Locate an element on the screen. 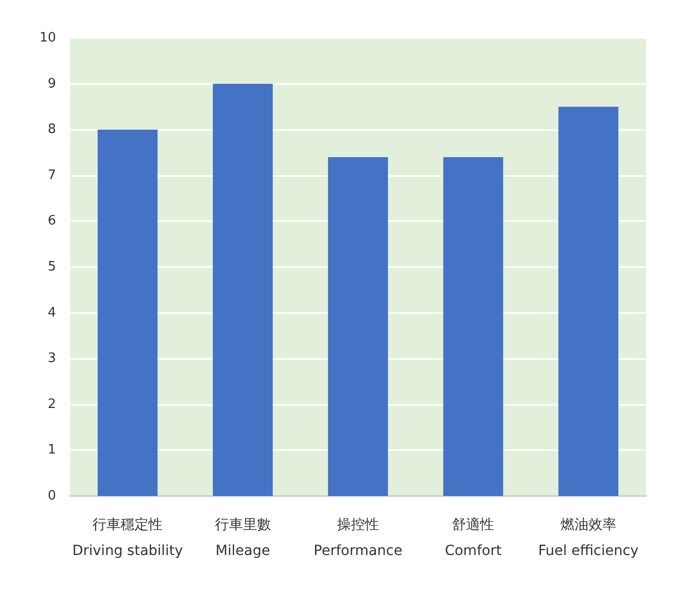 This screenshot has width=700, height=600. x-tick-label: 燃油效率 Fuel efficiency is located at coordinates (588, 538).